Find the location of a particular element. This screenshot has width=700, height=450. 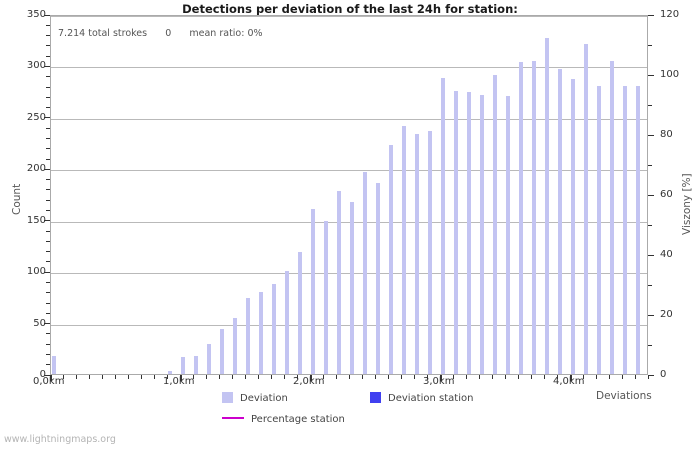

y-tick-label-left: 150 is located at coordinates (36, 220).